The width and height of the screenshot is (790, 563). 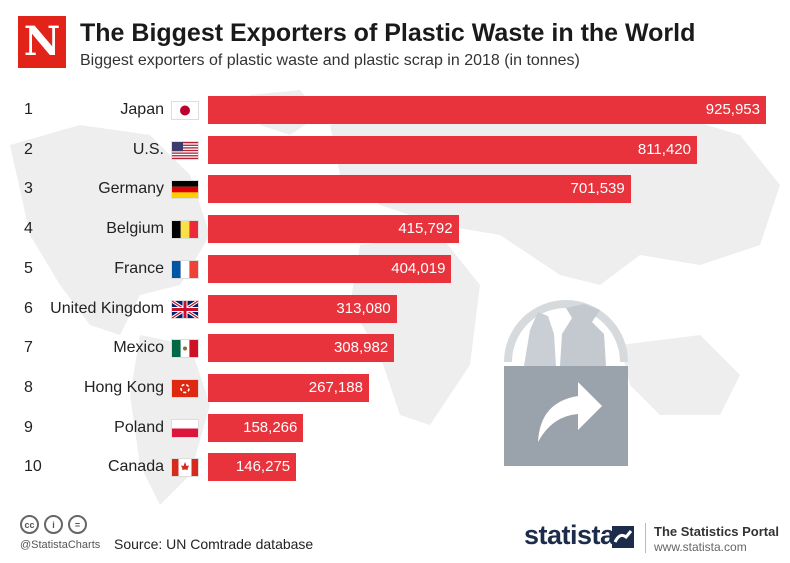 What do you see at coordinates (395, 467) in the screenshot?
I see `bar-row: 10 Canada 146,275` at bounding box center [395, 467].